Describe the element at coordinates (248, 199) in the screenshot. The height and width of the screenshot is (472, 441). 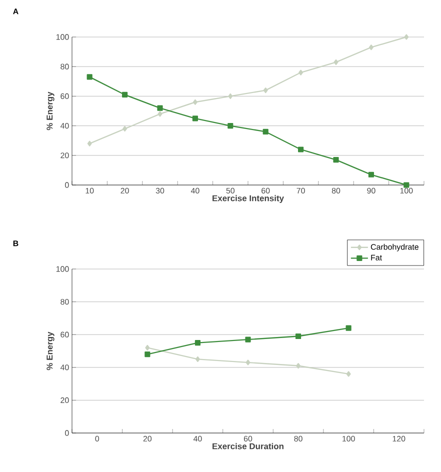
I see `x-axis-title: Exercise Intensity` at that location.